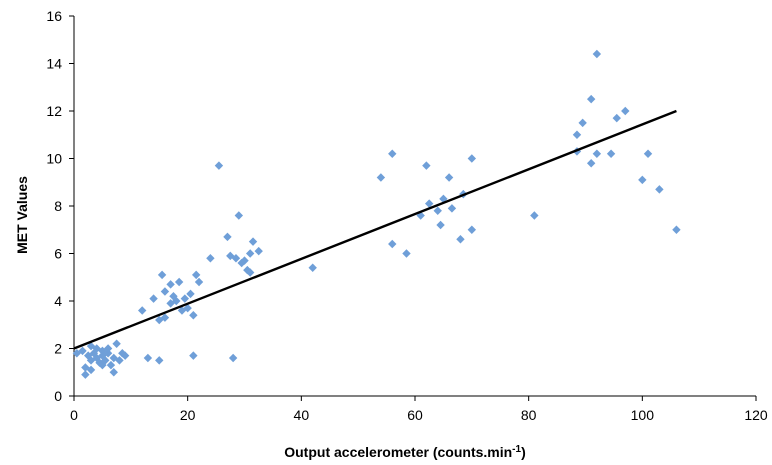 The image size is (772, 465). I want to click on x-tick-label: 20, so click(188, 415).